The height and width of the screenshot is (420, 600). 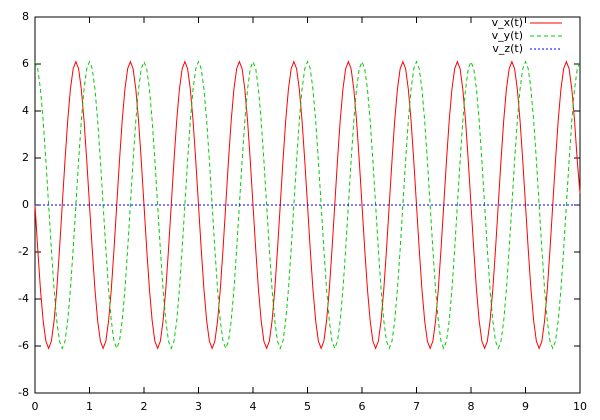 What do you see at coordinates (507, 22) in the screenshot?
I see `legend-label: v_x(t)` at bounding box center [507, 22].